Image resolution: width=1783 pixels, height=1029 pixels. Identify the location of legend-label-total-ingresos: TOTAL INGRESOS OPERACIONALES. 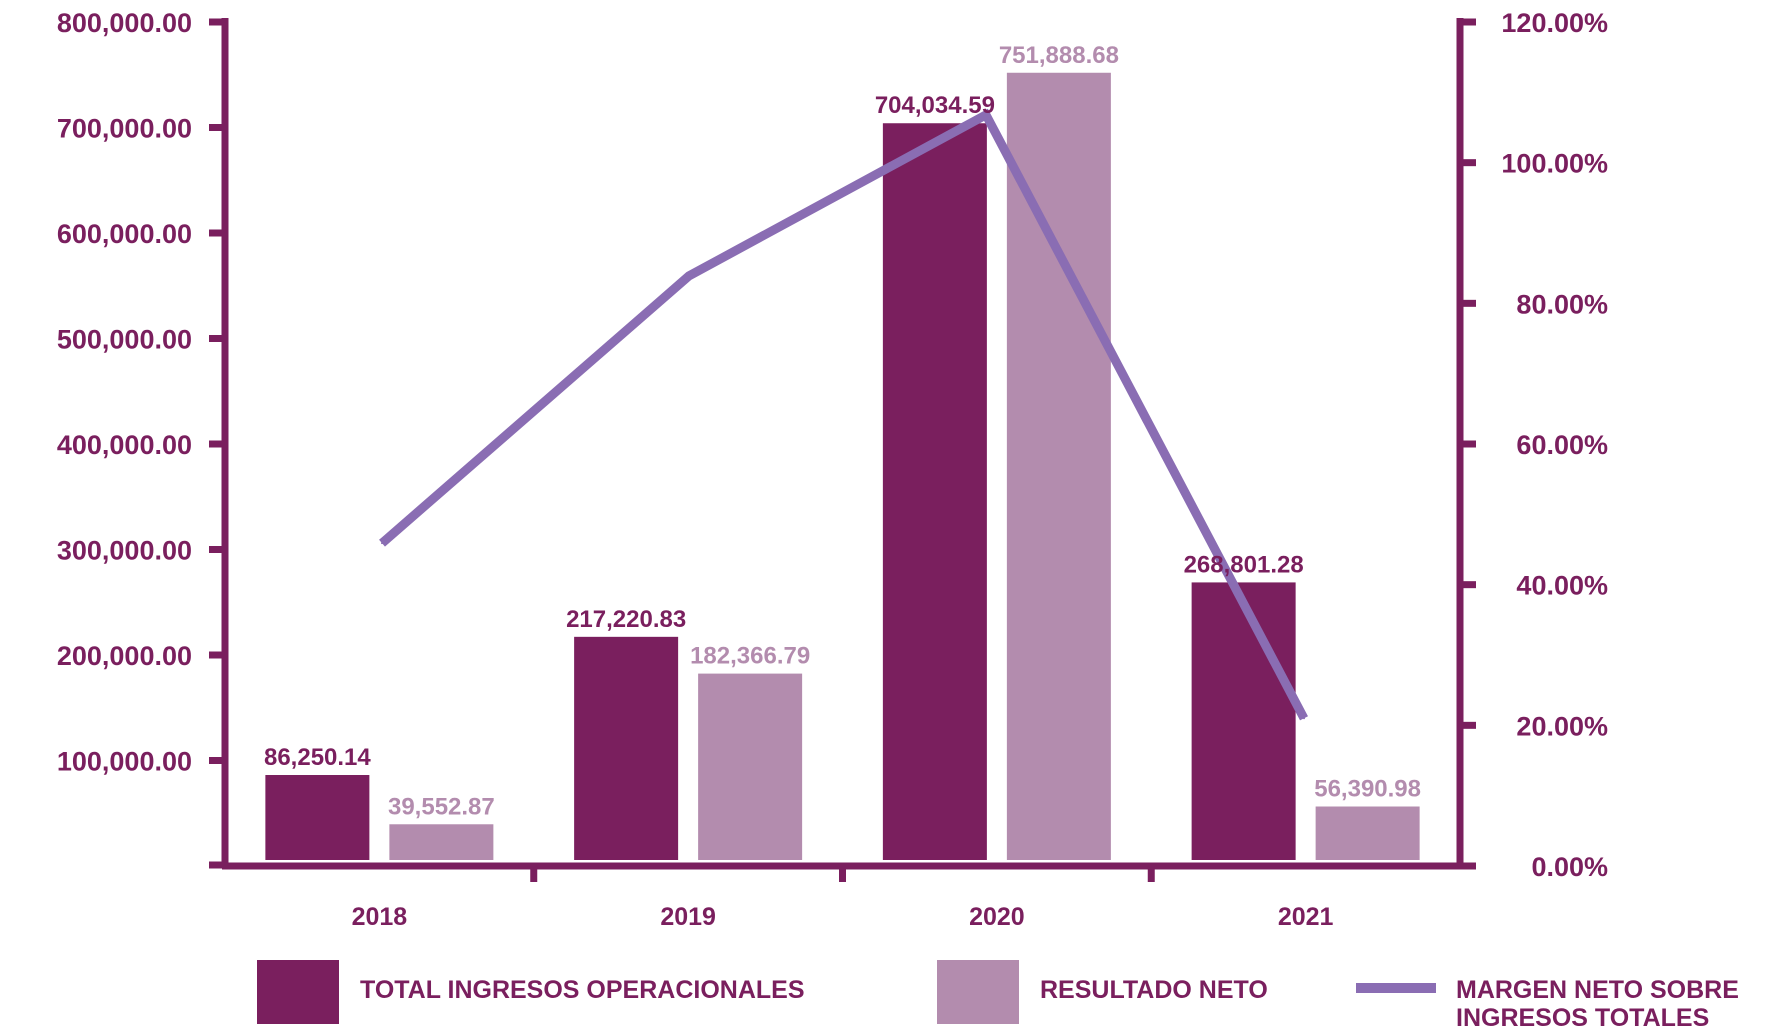
(582, 990).